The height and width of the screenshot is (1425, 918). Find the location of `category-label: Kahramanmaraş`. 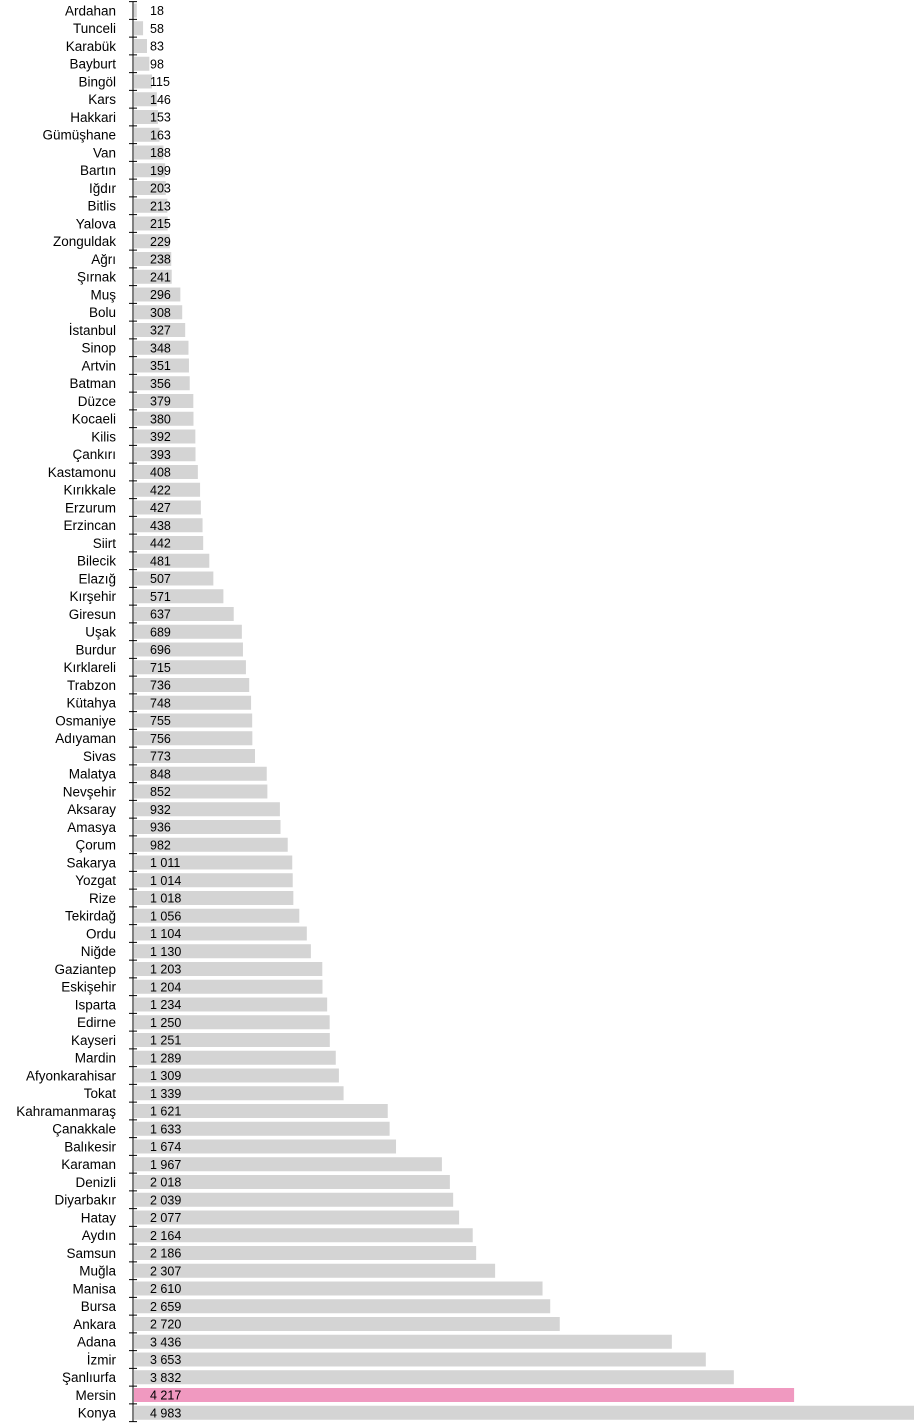

category-label: Kahramanmaraş is located at coordinates (66, 1111).